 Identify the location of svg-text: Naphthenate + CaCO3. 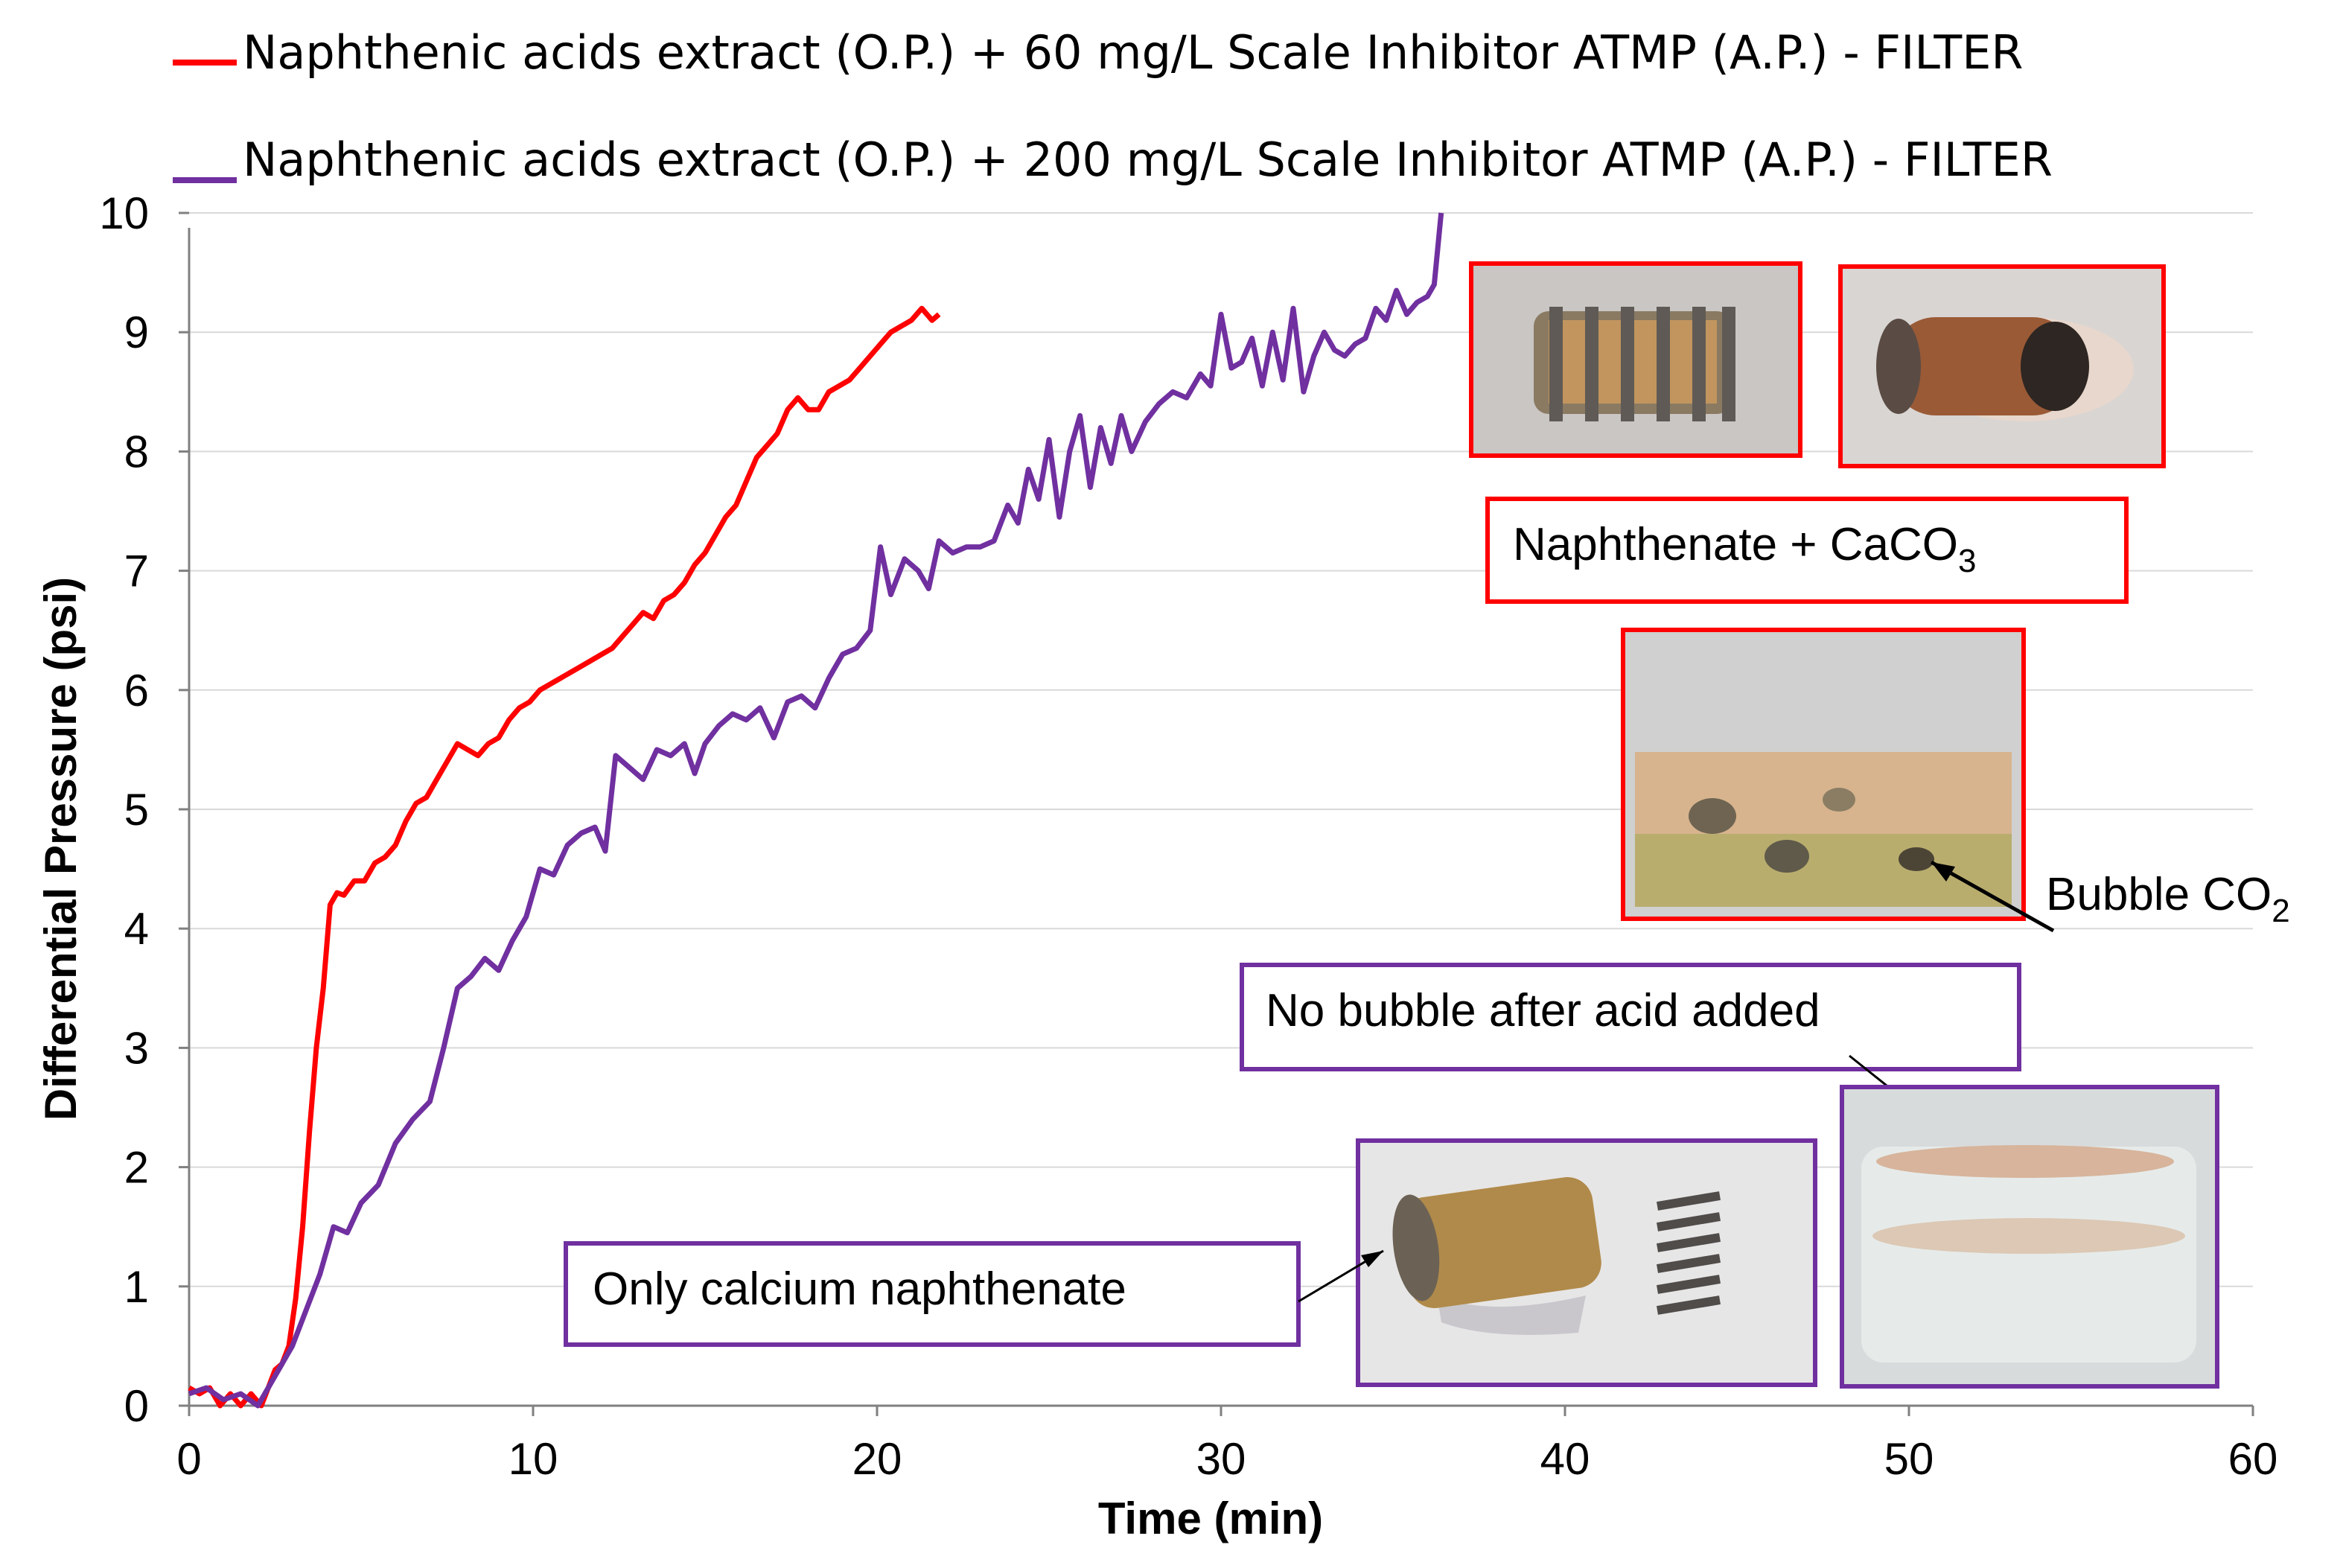
(1744, 549).